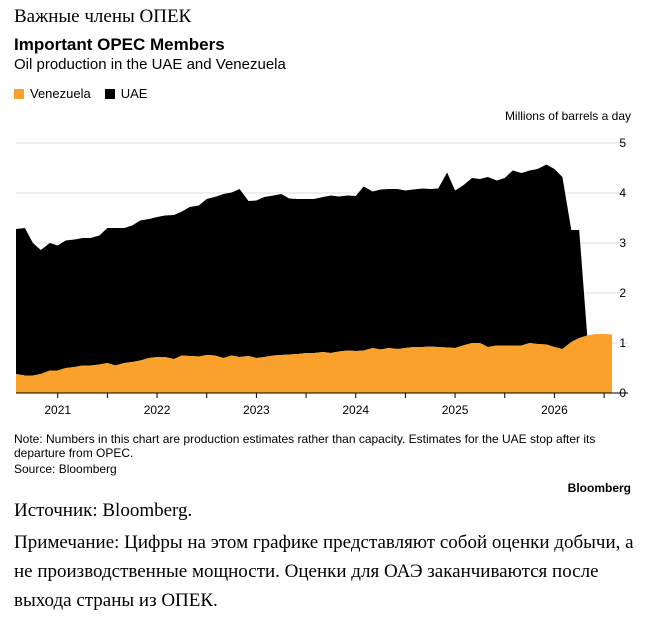 The width and height of the screenshot is (649, 625). Describe the element at coordinates (65, 469) in the screenshot. I see `chart-source: Source: Bloomberg` at that location.